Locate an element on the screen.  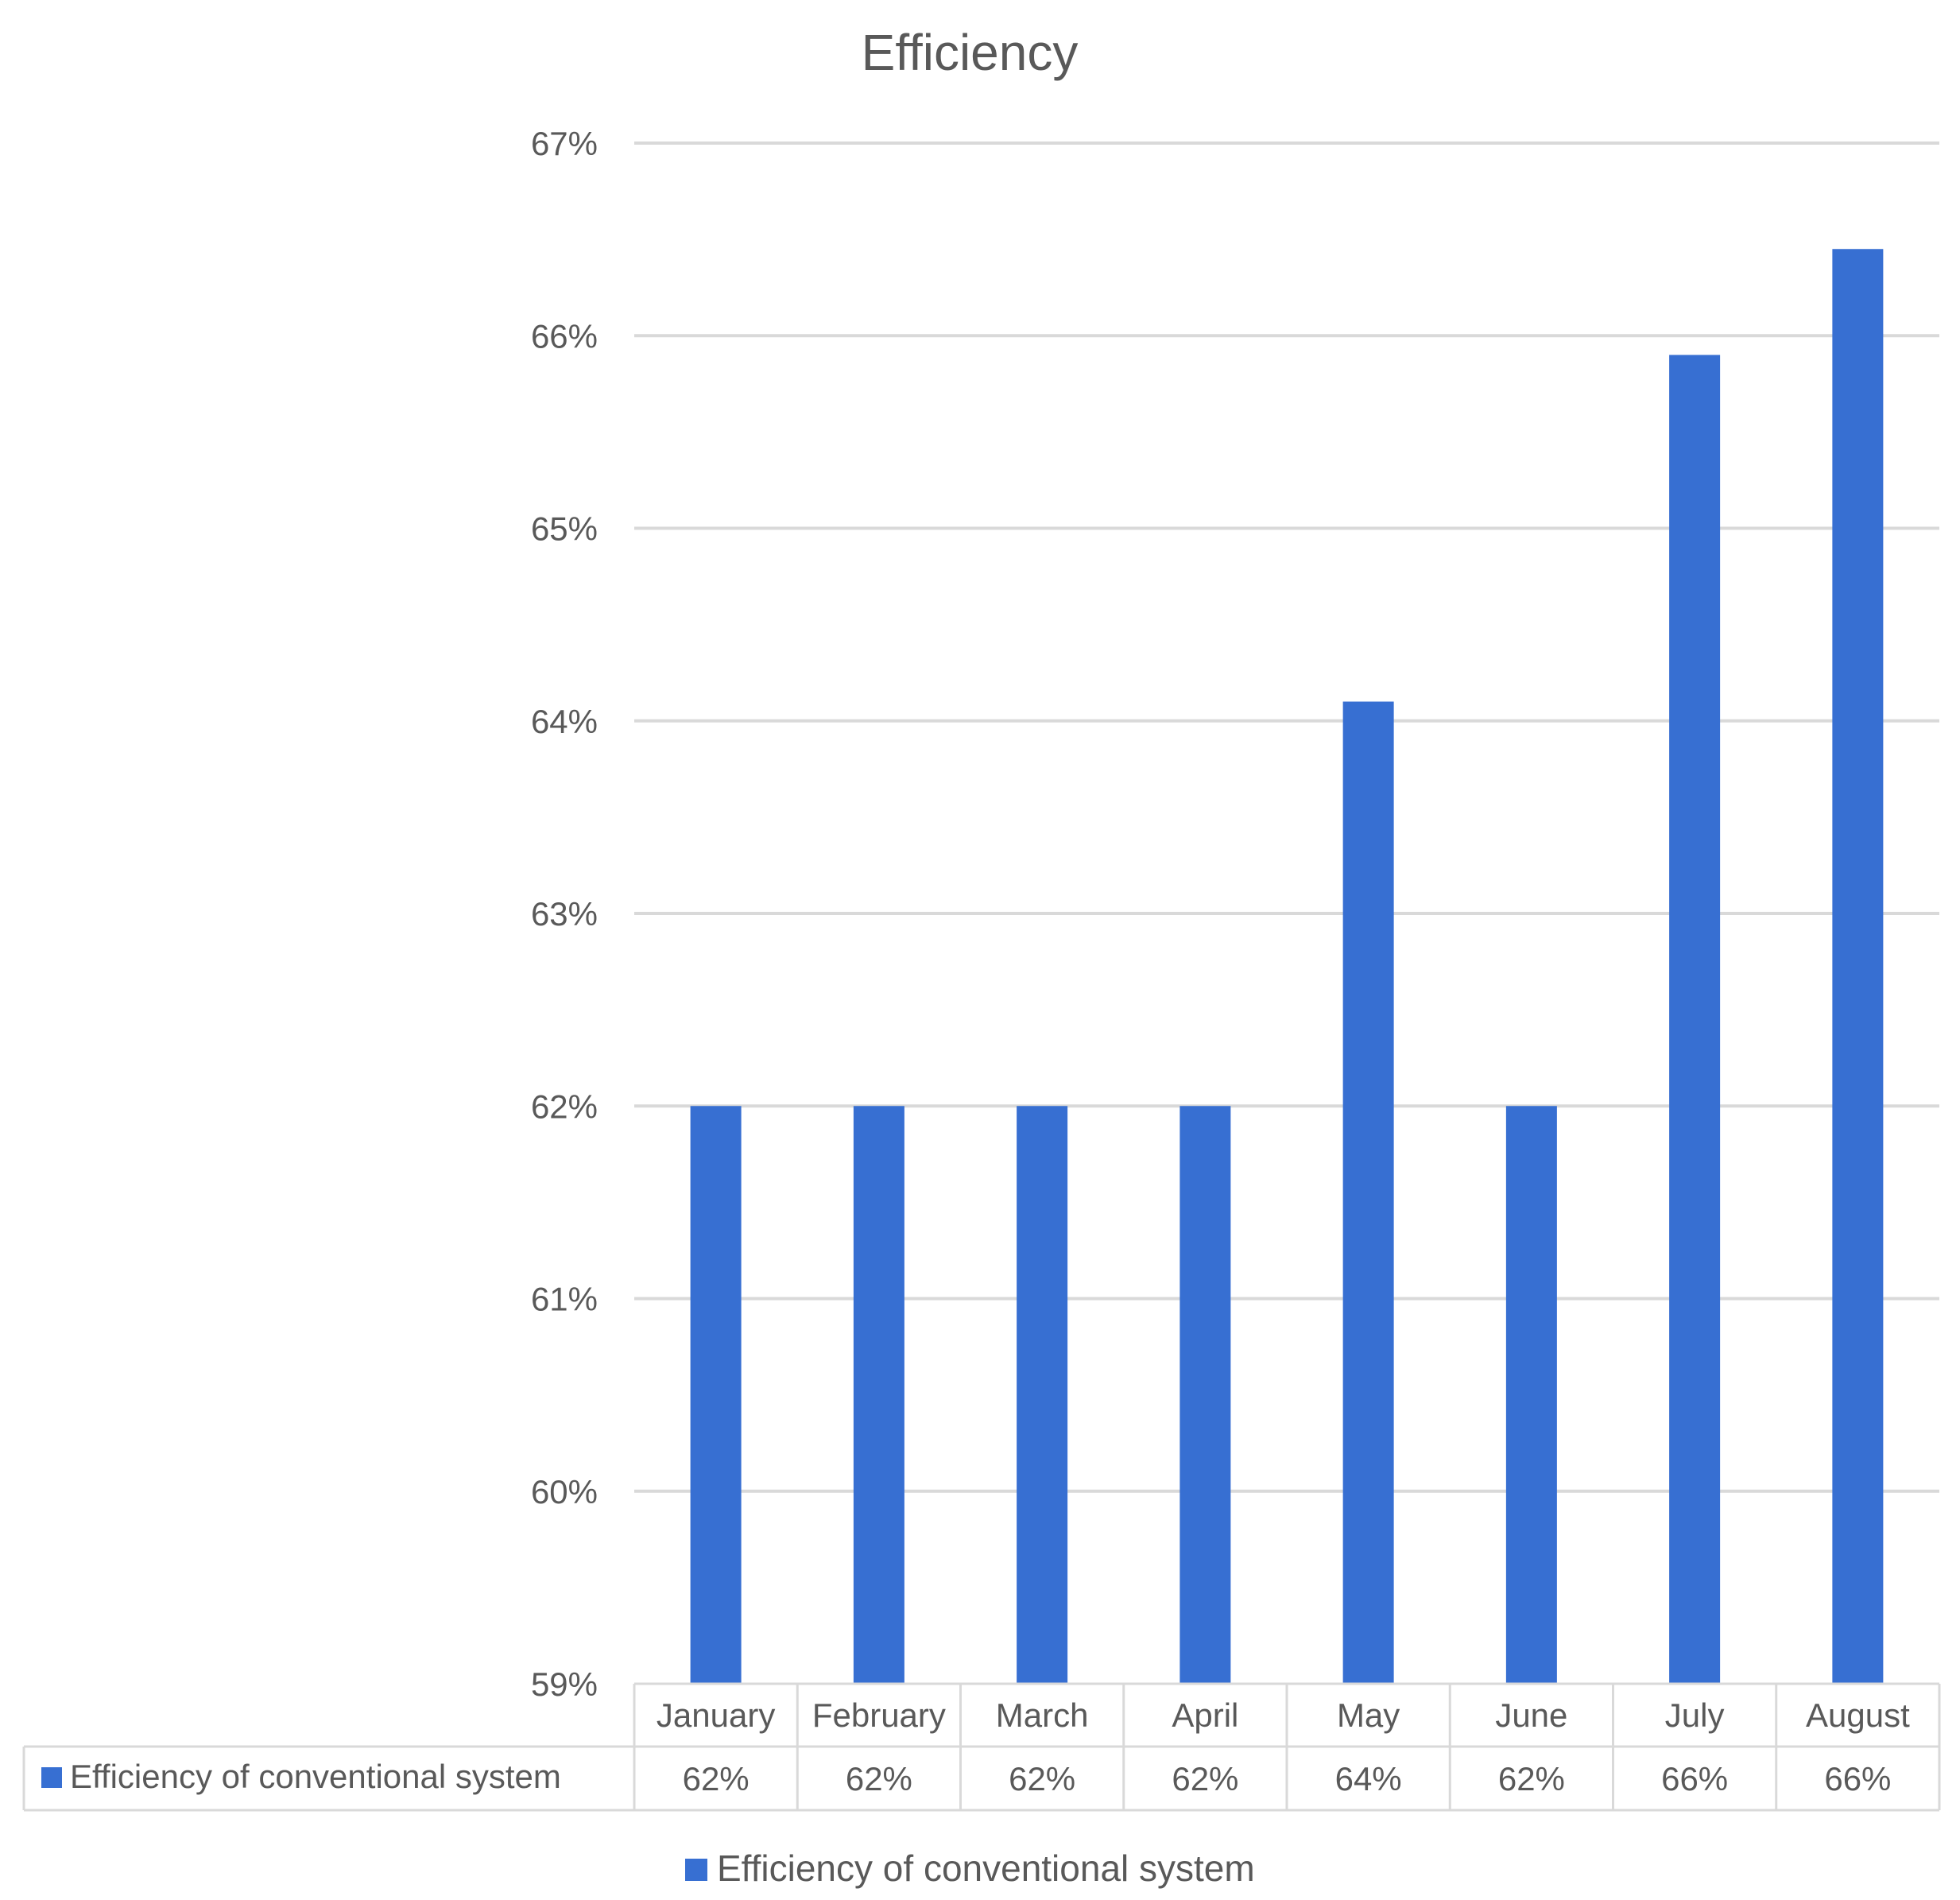
chart-title: Efficiency is located at coordinates (971, 52).